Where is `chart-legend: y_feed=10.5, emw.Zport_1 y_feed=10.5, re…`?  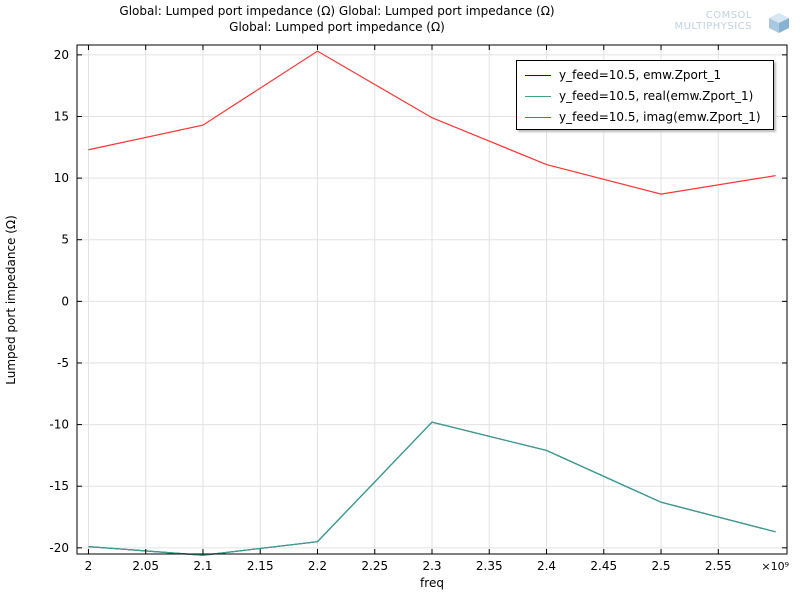 chart-legend: y_feed=10.5, emw.Zport_1 y_feed=10.5, re… is located at coordinates (645, 95).